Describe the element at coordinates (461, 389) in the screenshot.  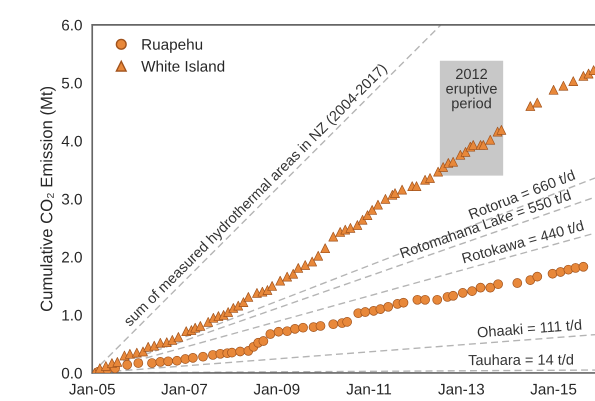
I see `x-tick-label: Jan-13` at that location.